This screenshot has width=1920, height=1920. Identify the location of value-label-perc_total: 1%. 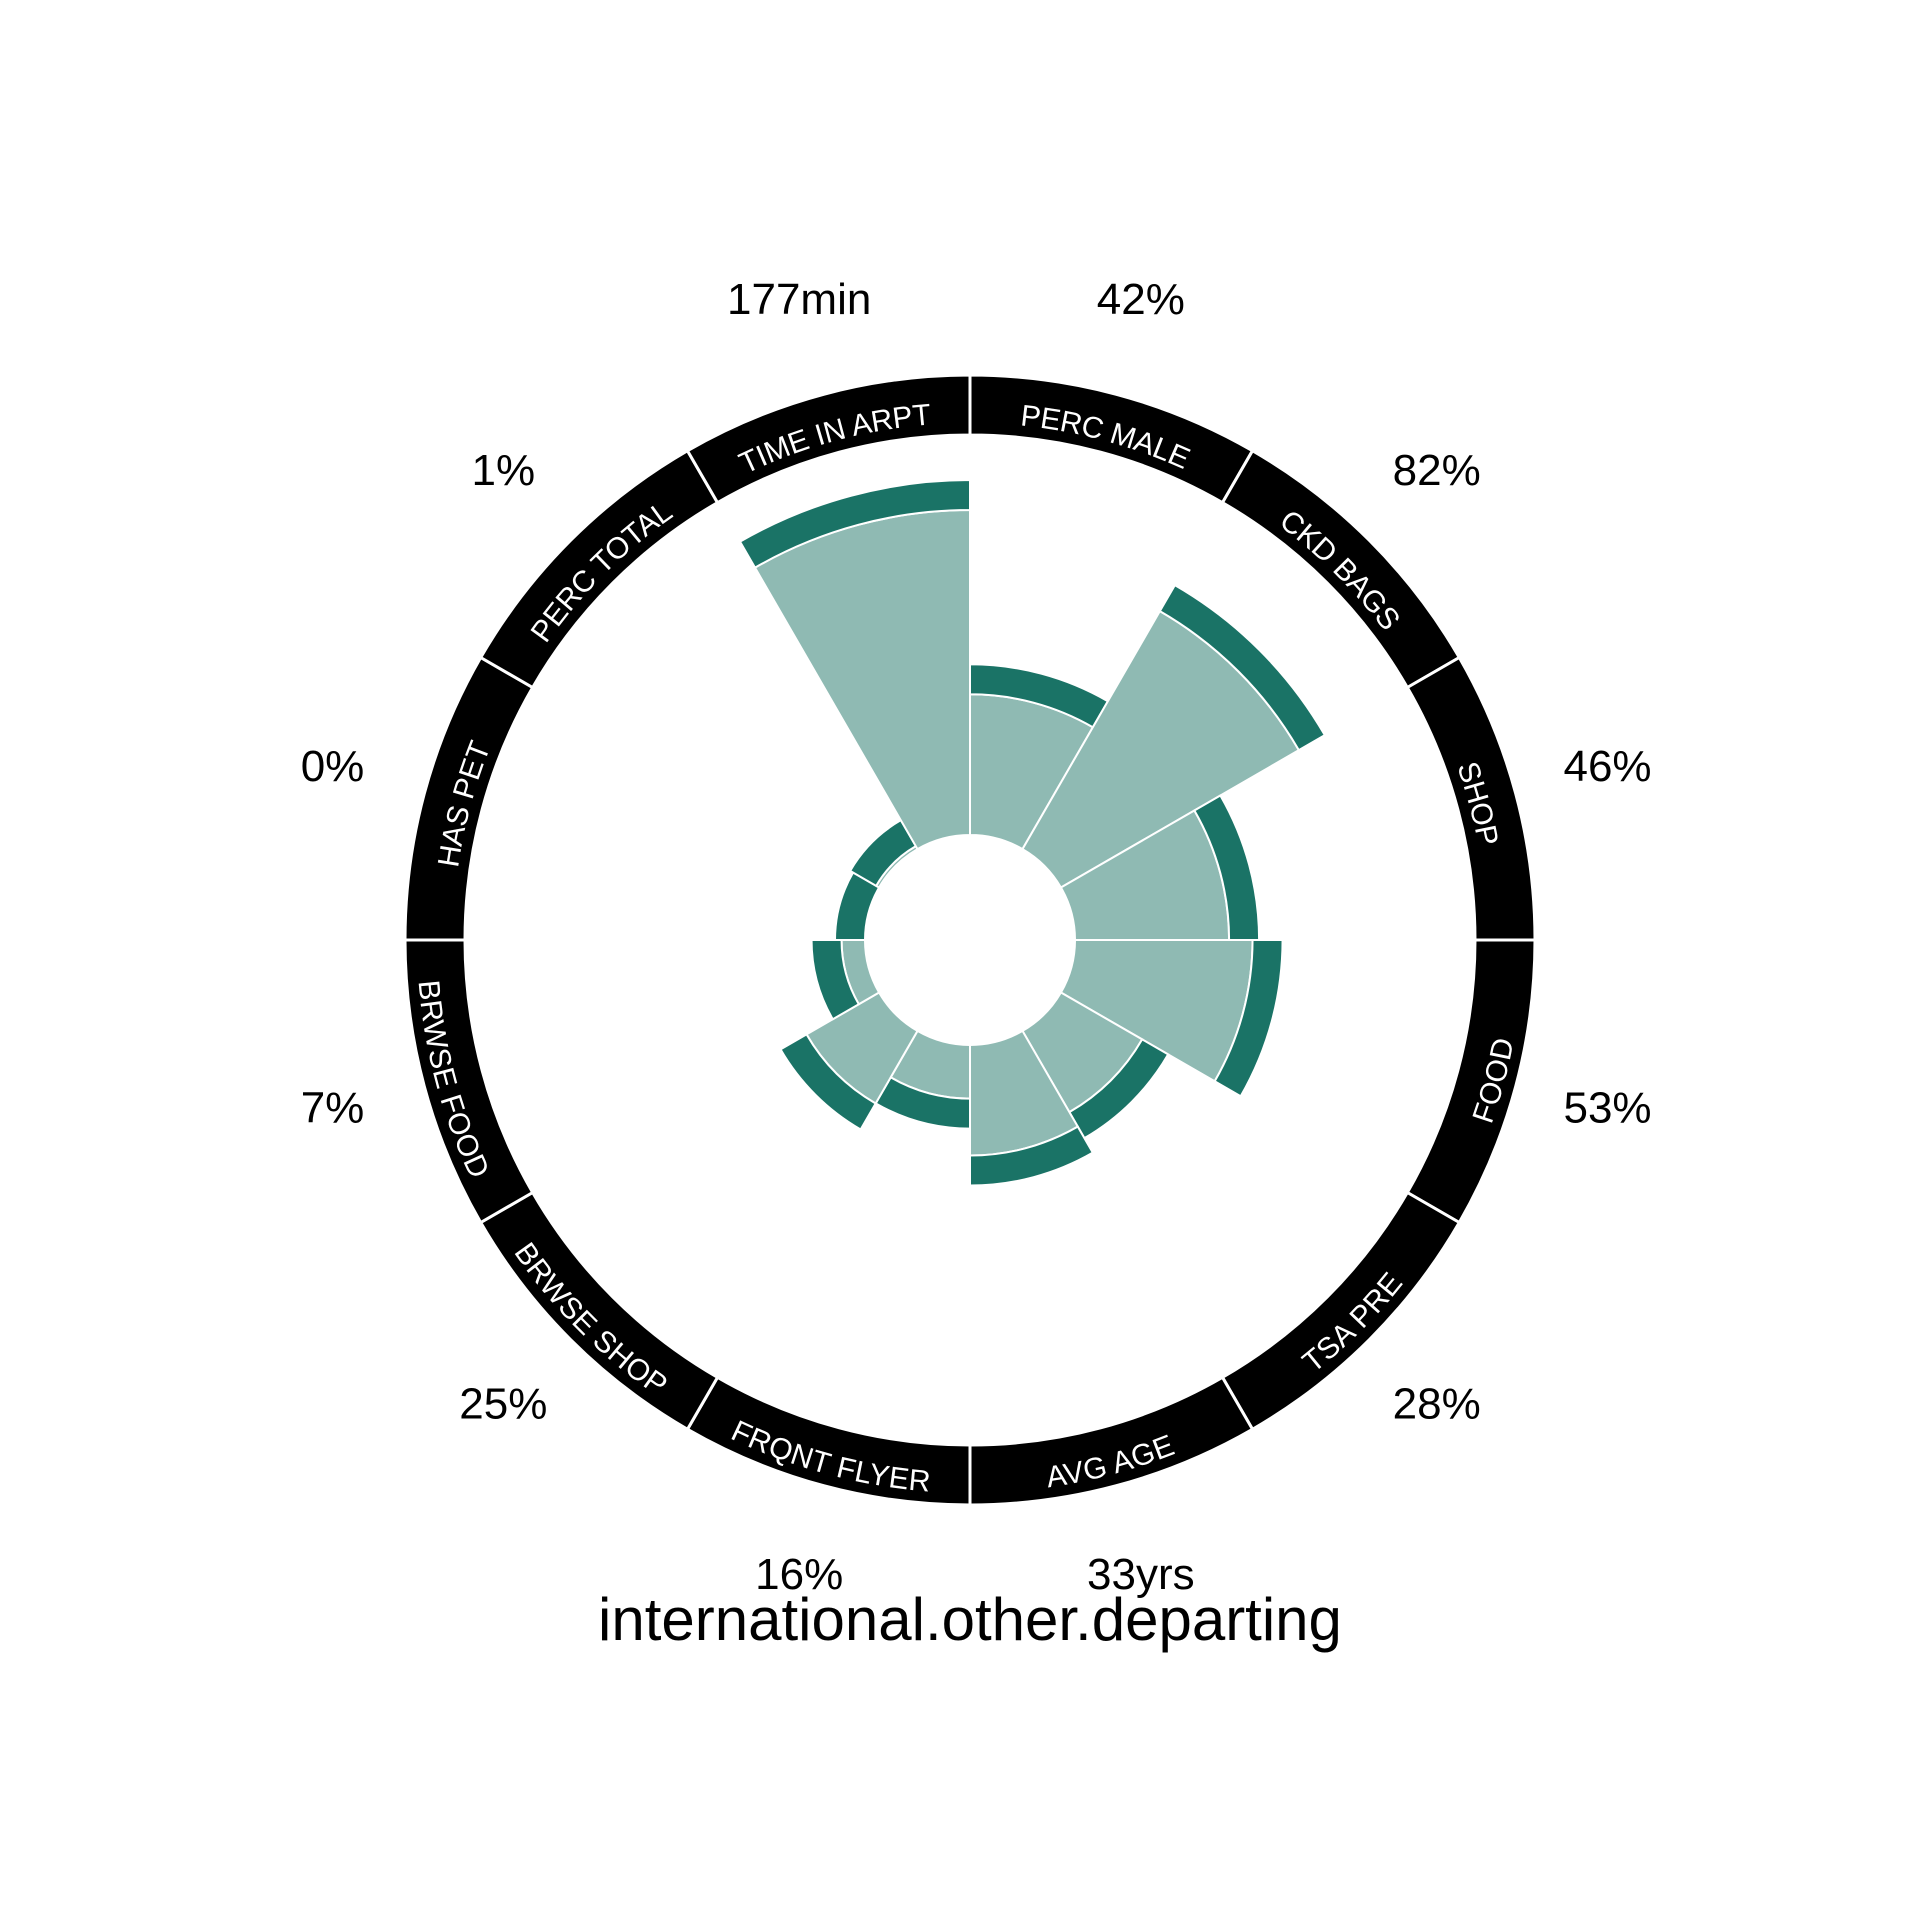
(504, 470).